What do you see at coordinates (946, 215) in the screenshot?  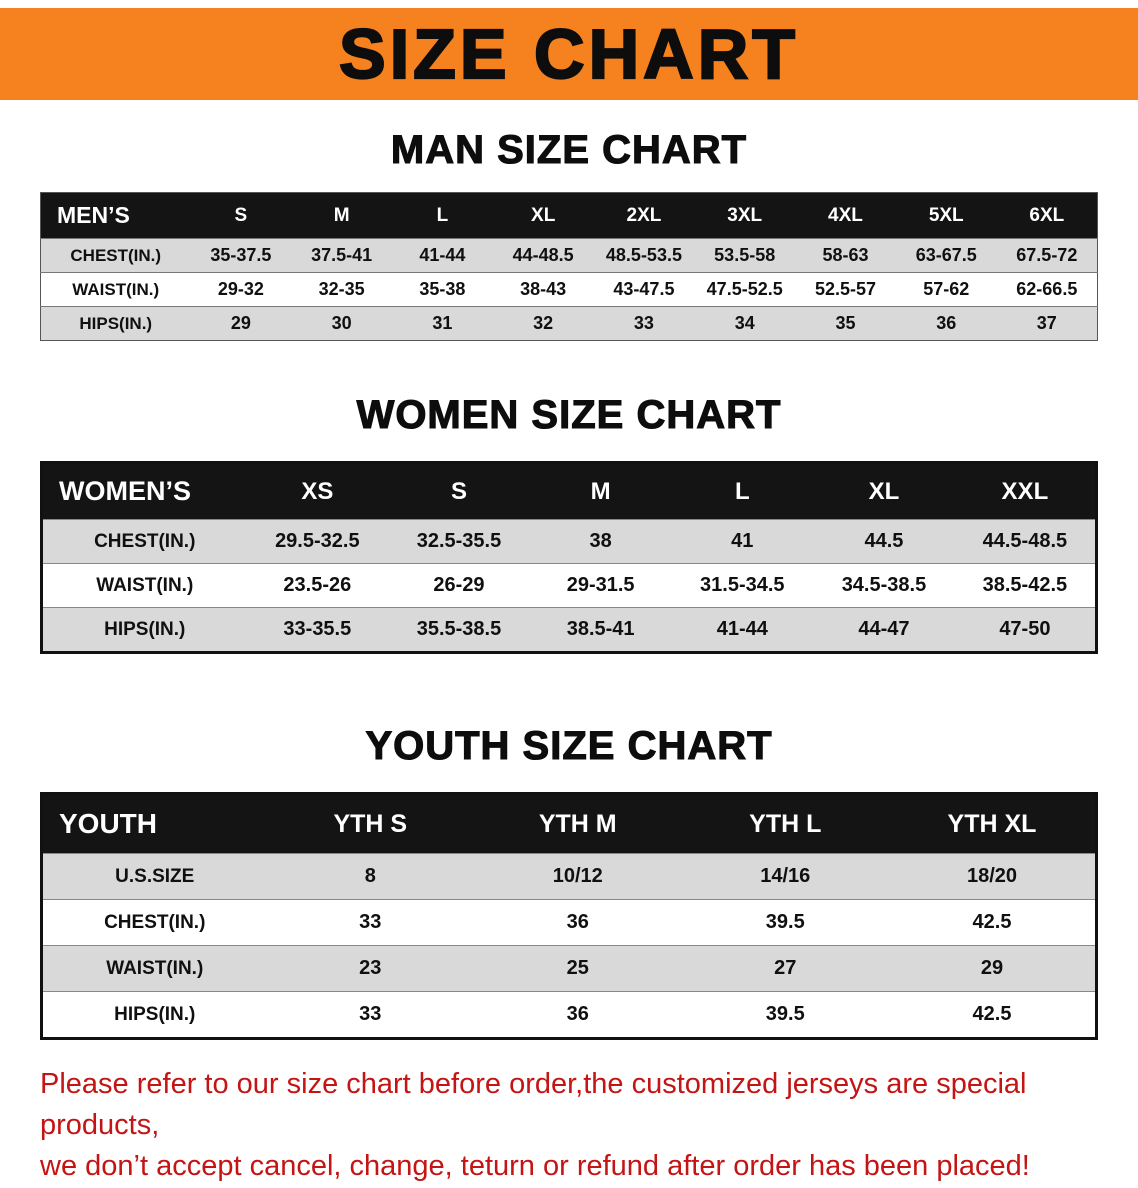 I see `men-column-header: 5XL` at bounding box center [946, 215].